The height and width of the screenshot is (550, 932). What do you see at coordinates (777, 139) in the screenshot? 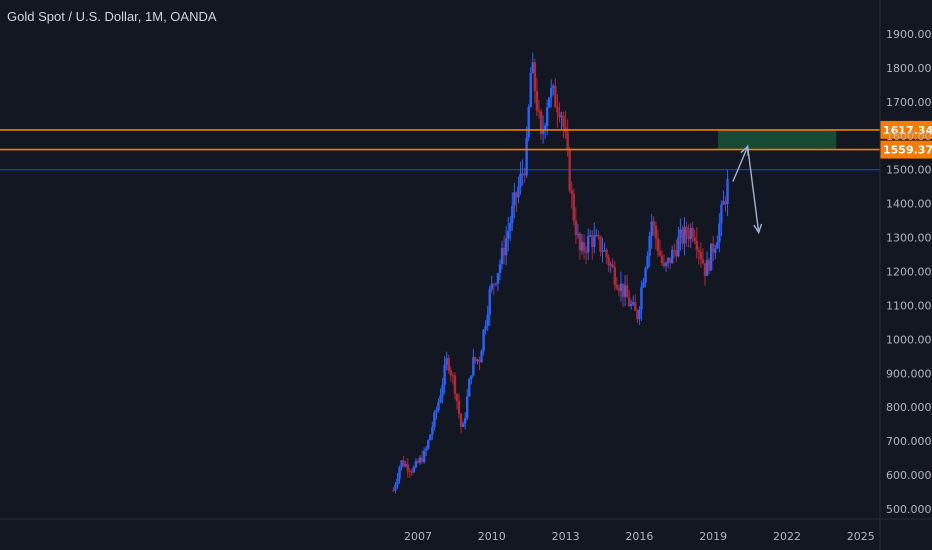
I see `target-zone` at bounding box center [777, 139].